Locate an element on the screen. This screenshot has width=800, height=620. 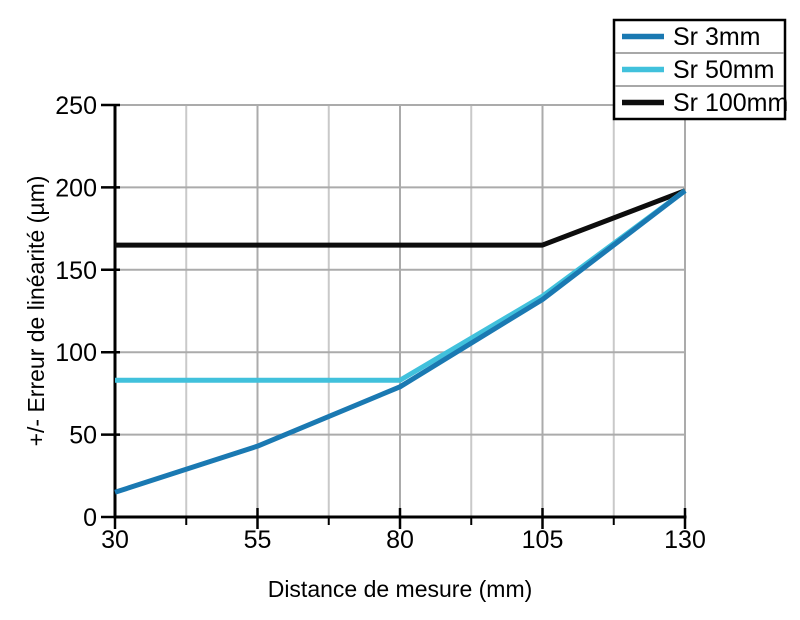
y-tick-label: 0 is located at coordinates (90, 518).